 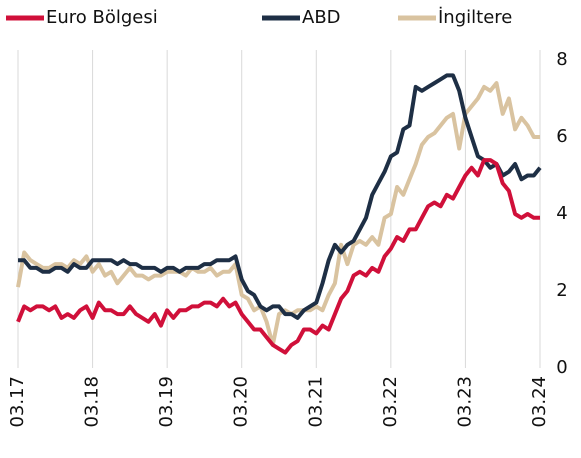 I want to click on x-tick-label: 03.17, so click(x=17, y=402).